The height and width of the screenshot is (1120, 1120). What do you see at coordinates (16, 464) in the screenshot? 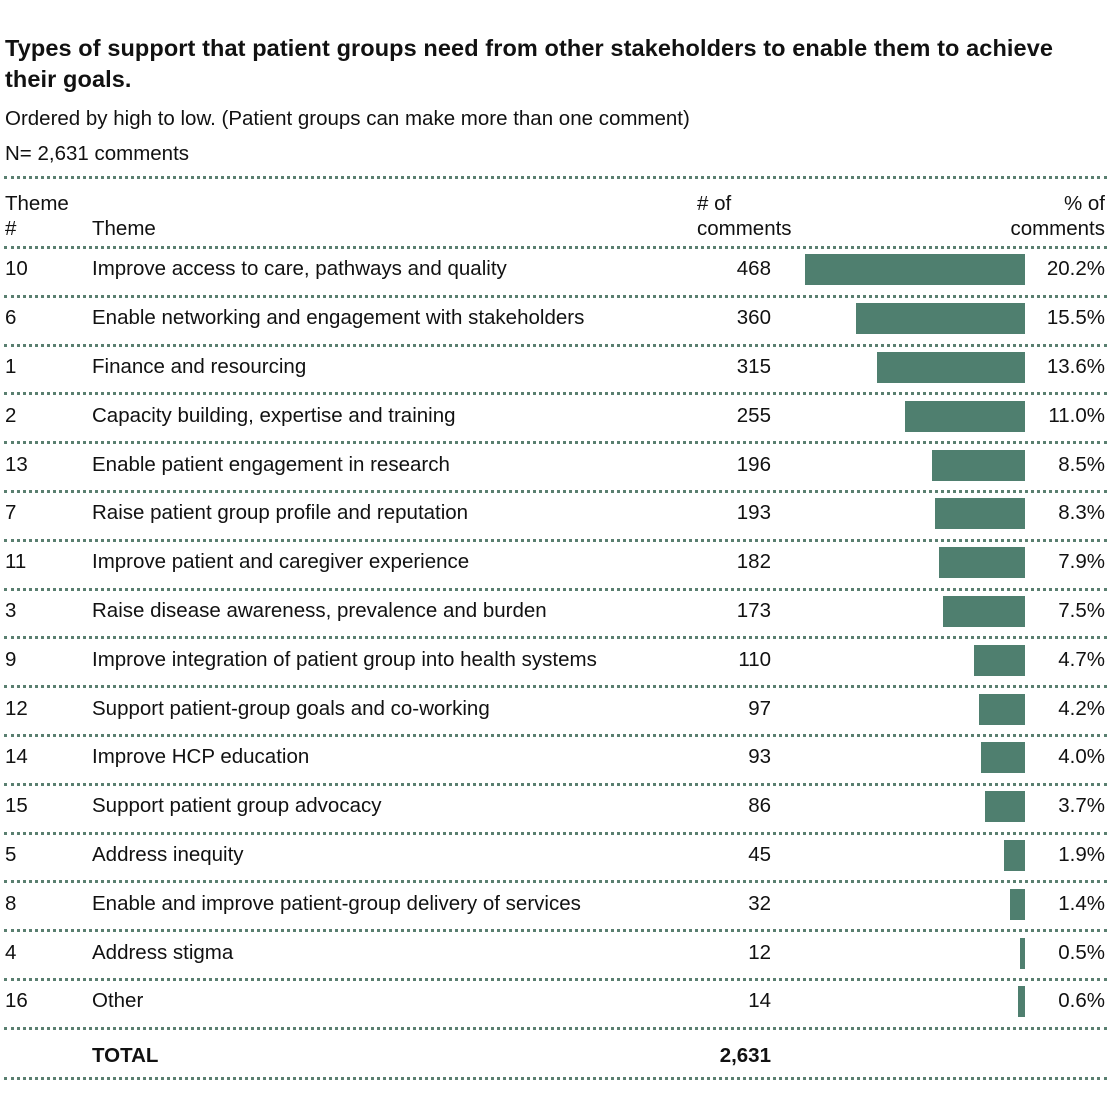
I see `theme-number: 13` at bounding box center [16, 464].